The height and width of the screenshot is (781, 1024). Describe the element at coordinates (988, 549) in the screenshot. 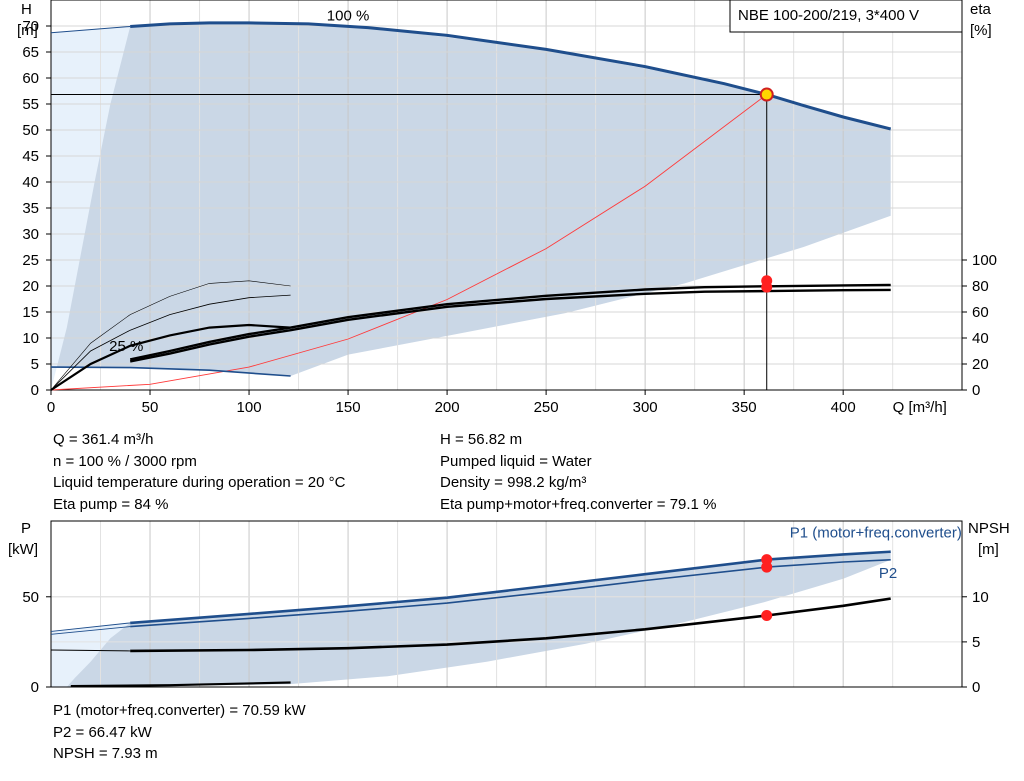

I see `npsh-axis-unit: [m]` at that location.